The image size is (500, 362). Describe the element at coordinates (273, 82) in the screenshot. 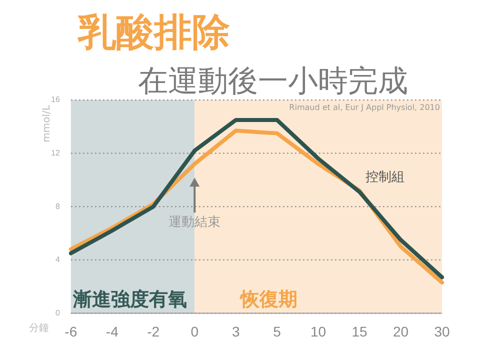

I see `chart-subtitle: 在運動後一小時完成` at that location.